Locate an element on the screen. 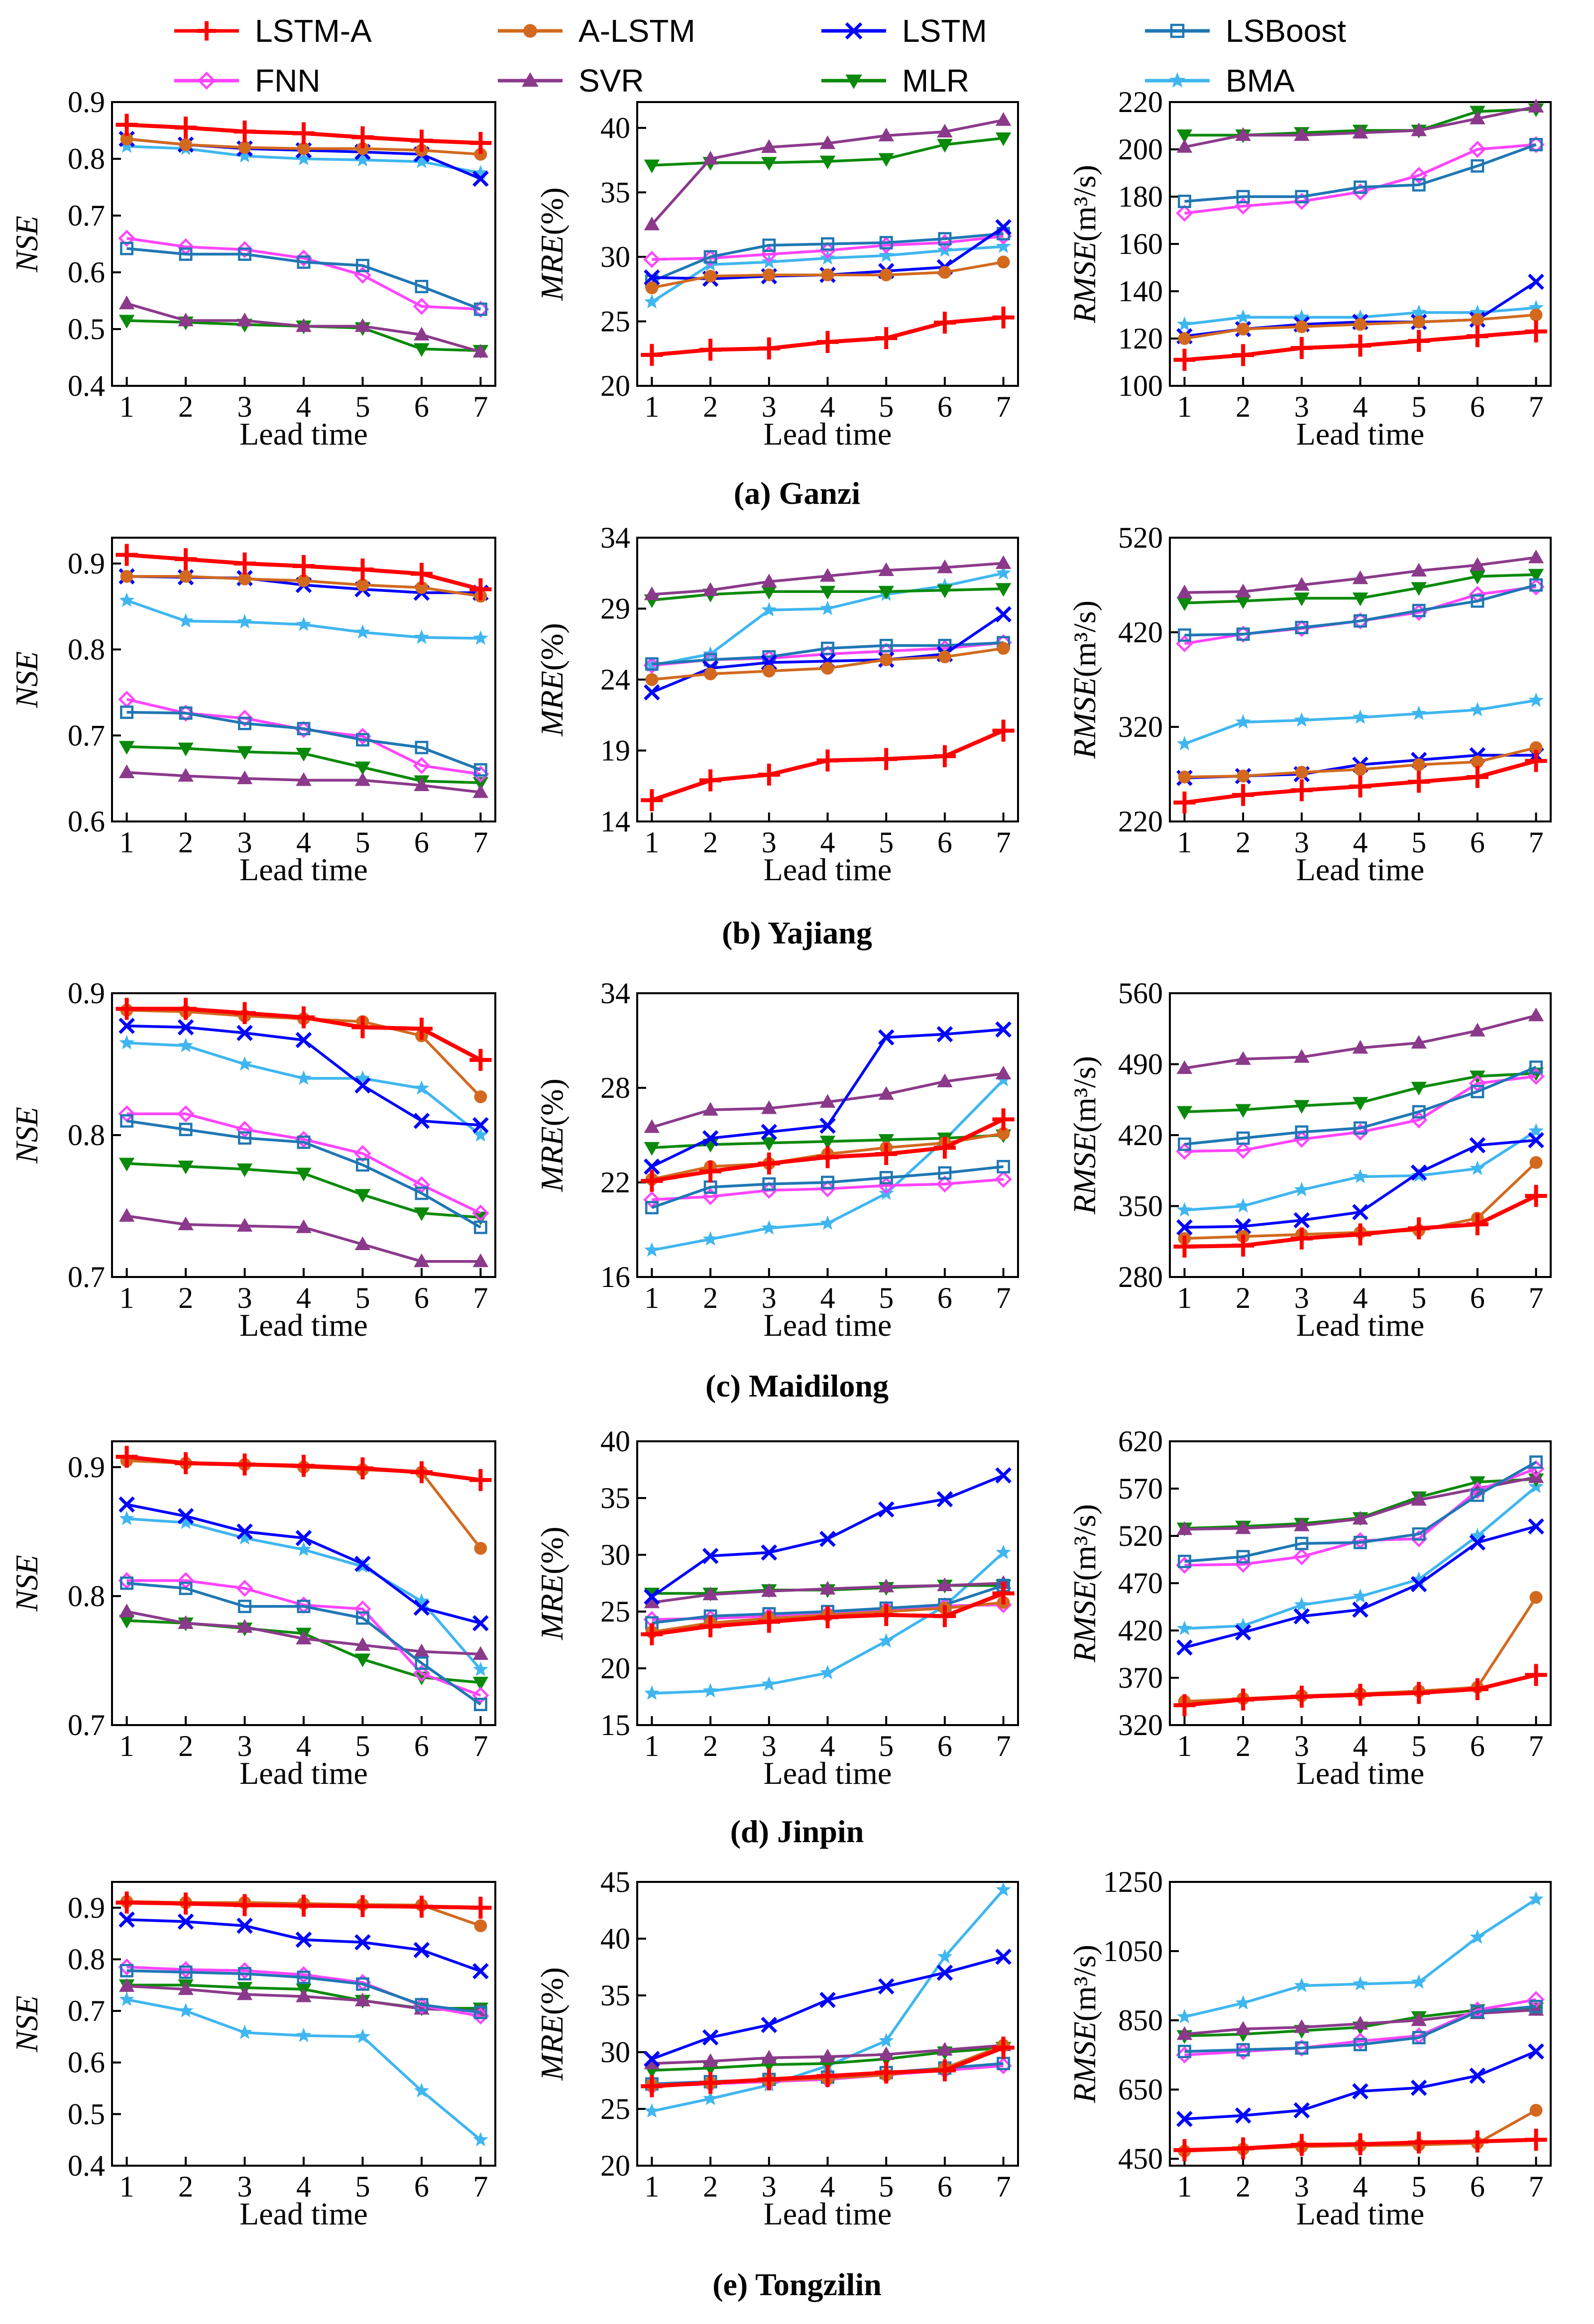 Image resolution: width=1594 pixels, height=2324 pixels. y-tick-label: 520 is located at coordinates (1140, 537).